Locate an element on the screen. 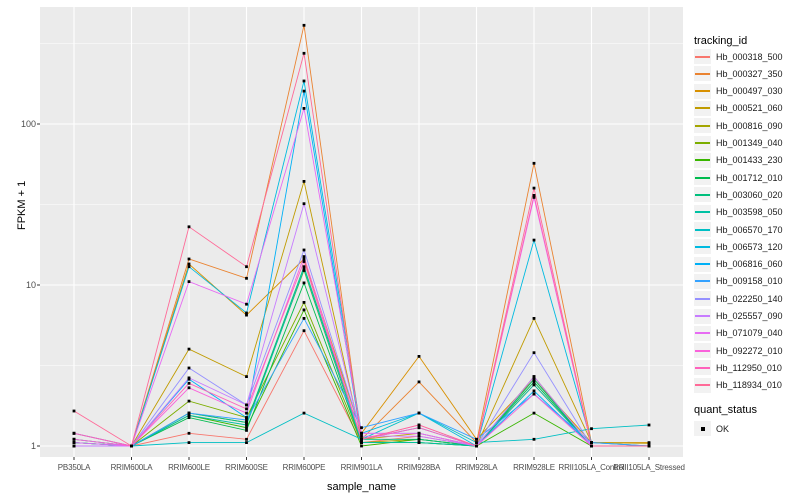  legend-item-label: Hb_003060_020 is located at coordinates (749, 194).